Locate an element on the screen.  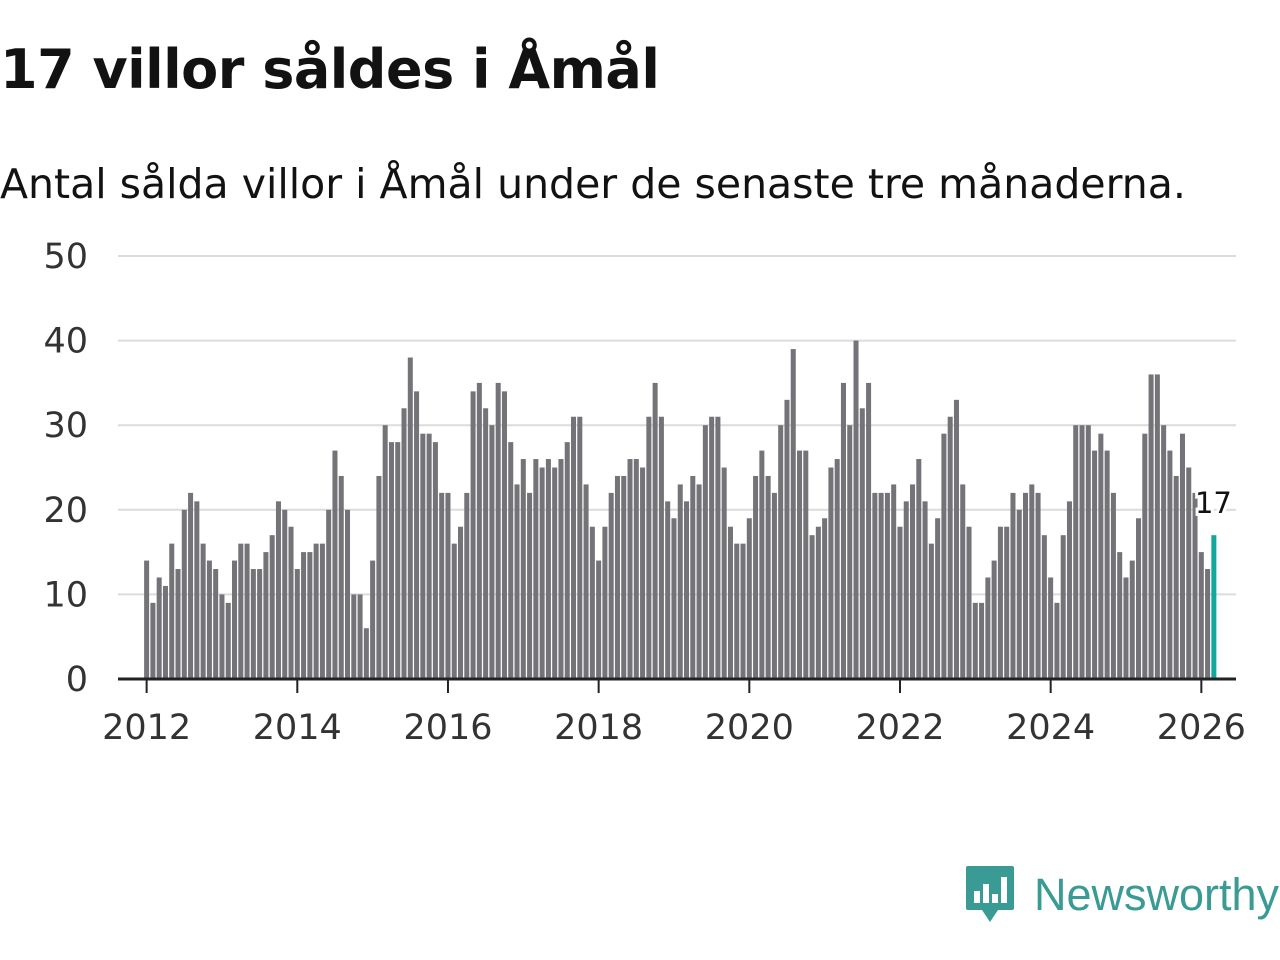
brand-logo: Newsworthy is located at coordinates (1121, 895).